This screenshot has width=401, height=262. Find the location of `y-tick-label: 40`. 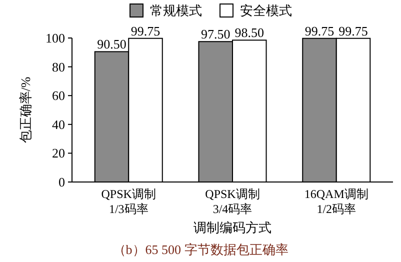

y-tick-label: 40 is located at coordinates (58, 124).